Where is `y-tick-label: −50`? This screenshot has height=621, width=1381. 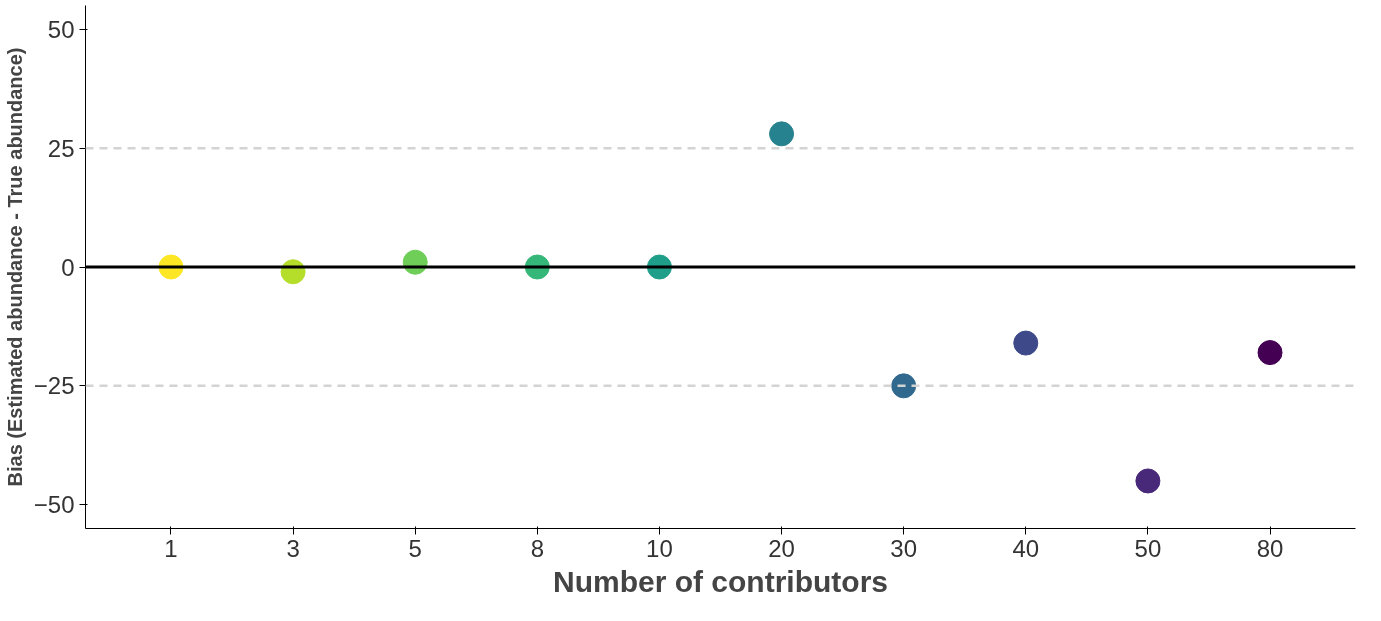 y-tick-label: −50 is located at coordinates (54, 505).